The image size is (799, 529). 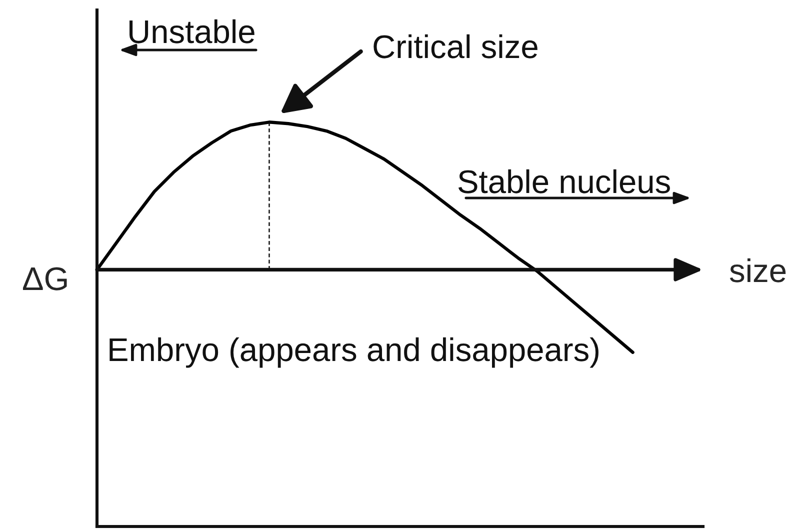 What do you see at coordinates (564, 181) in the screenshot?
I see `annotation: Stable nucleus` at bounding box center [564, 181].